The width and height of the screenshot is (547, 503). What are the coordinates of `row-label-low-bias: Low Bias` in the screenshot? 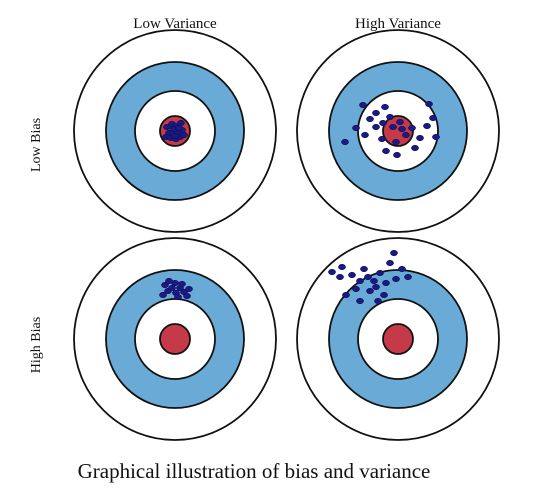 It's located at (36, 145).